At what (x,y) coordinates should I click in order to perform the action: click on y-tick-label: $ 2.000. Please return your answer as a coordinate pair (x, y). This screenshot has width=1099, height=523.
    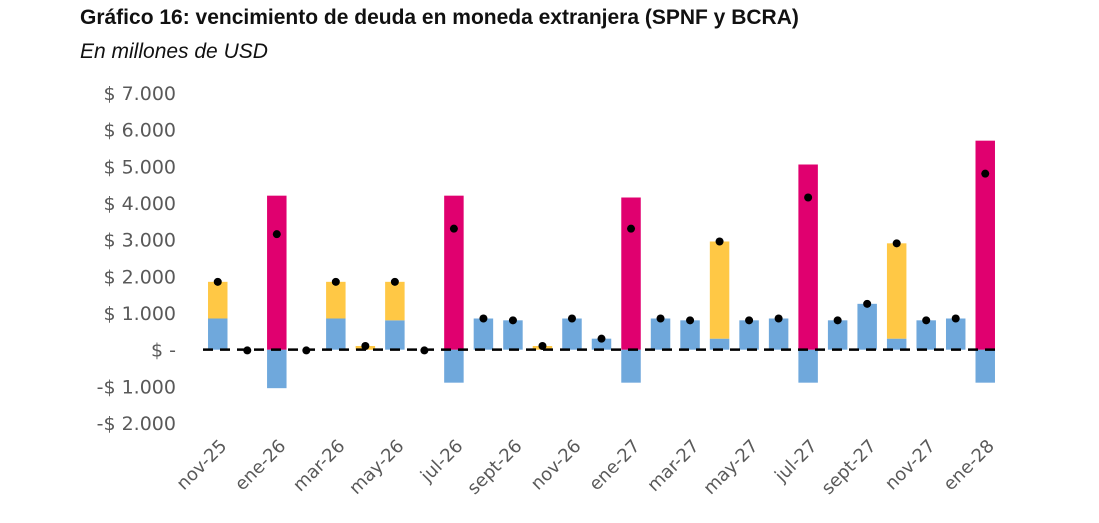
    Looking at the image, I should click on (139, 277).